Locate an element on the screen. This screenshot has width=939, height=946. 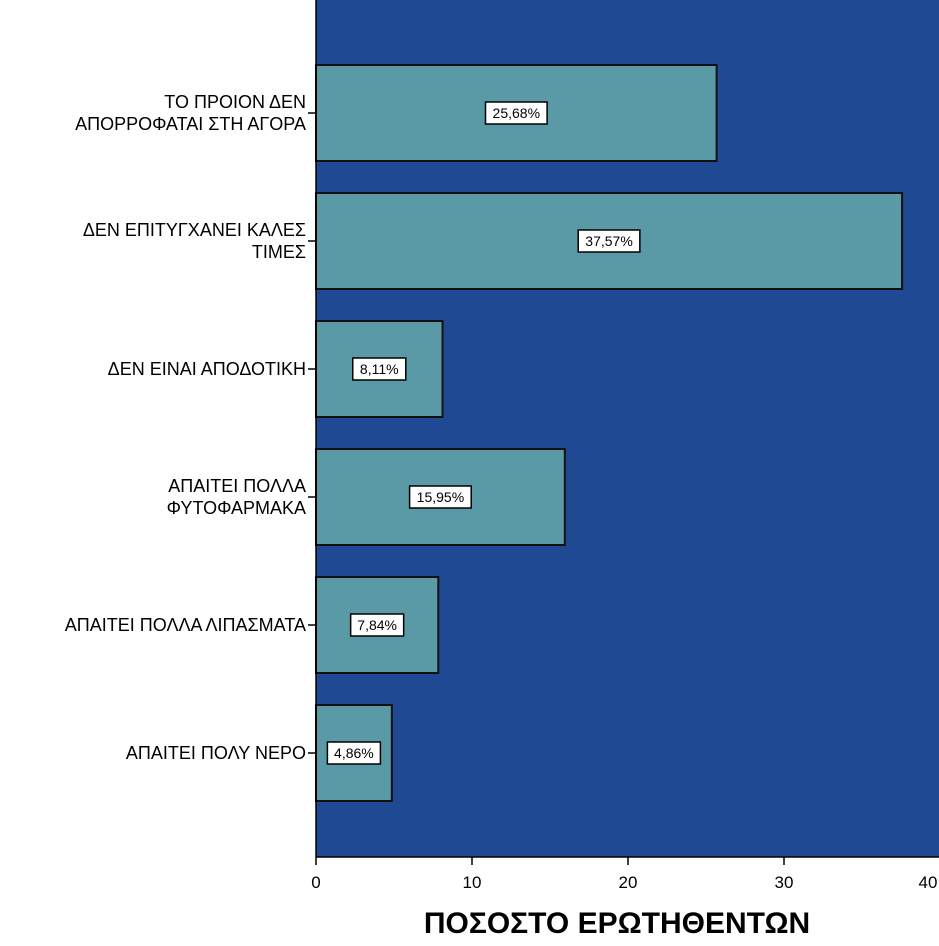
category-label: ΦΥΤΟΦΑΡΜΑΚΑ is located at coordinates (236, 508).